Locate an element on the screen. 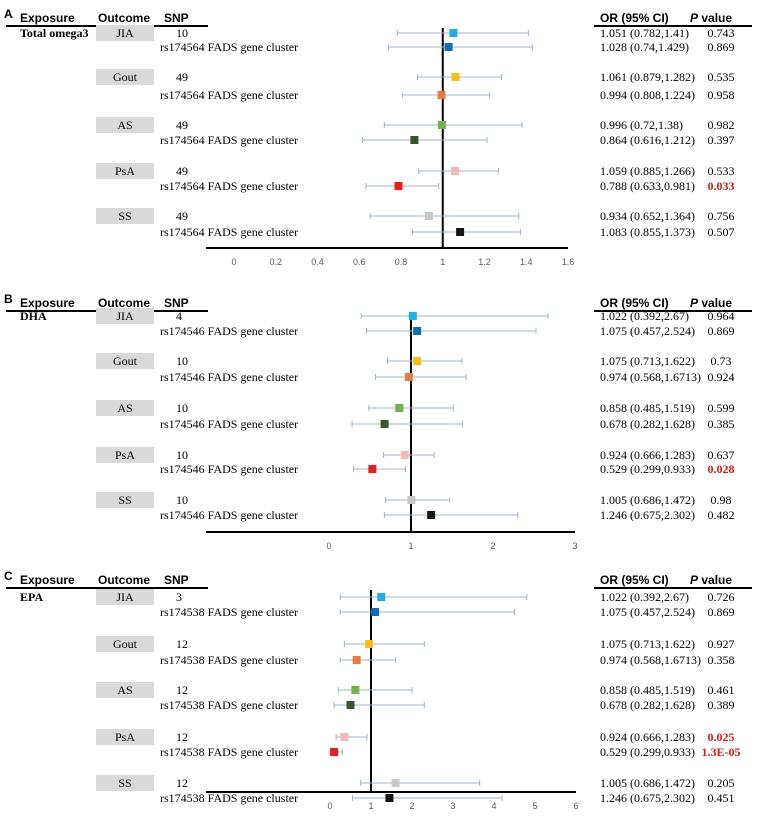  p-value: 0.507 is located at coordinates (721, 232).